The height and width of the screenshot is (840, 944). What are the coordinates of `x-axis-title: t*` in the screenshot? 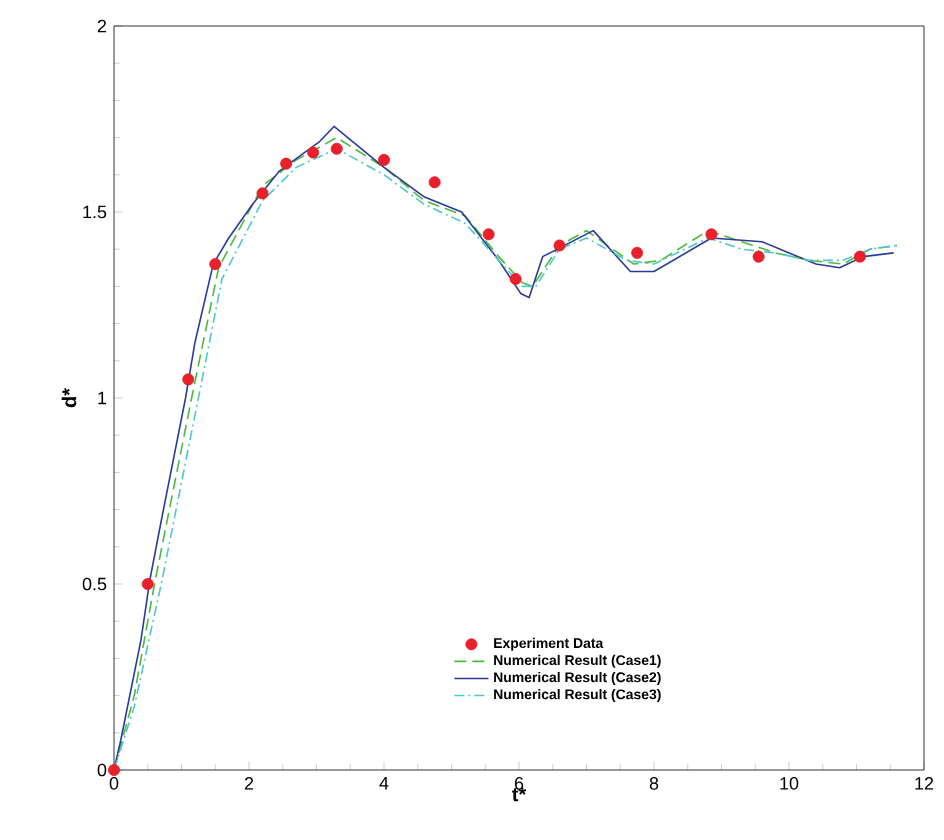 It's located at (519, 794).